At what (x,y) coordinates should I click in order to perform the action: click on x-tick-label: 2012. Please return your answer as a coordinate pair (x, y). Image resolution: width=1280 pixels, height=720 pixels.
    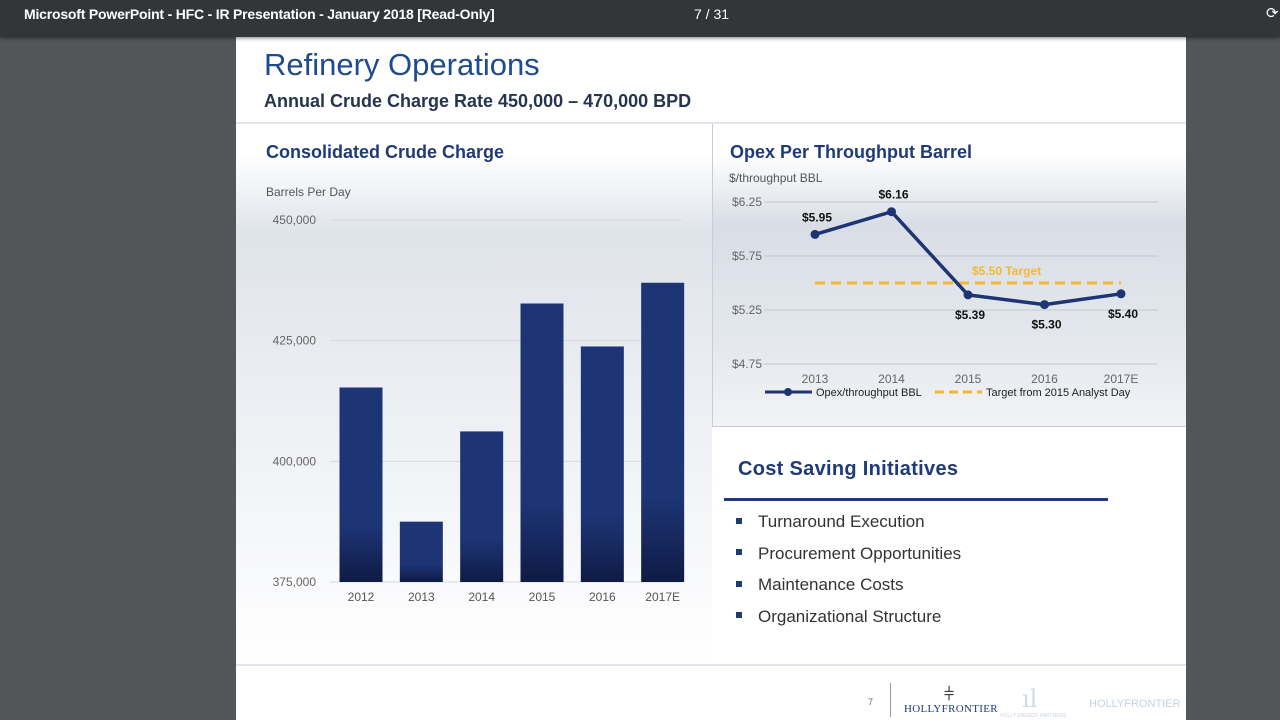
    Looking at the image, I should click on (361, 597).